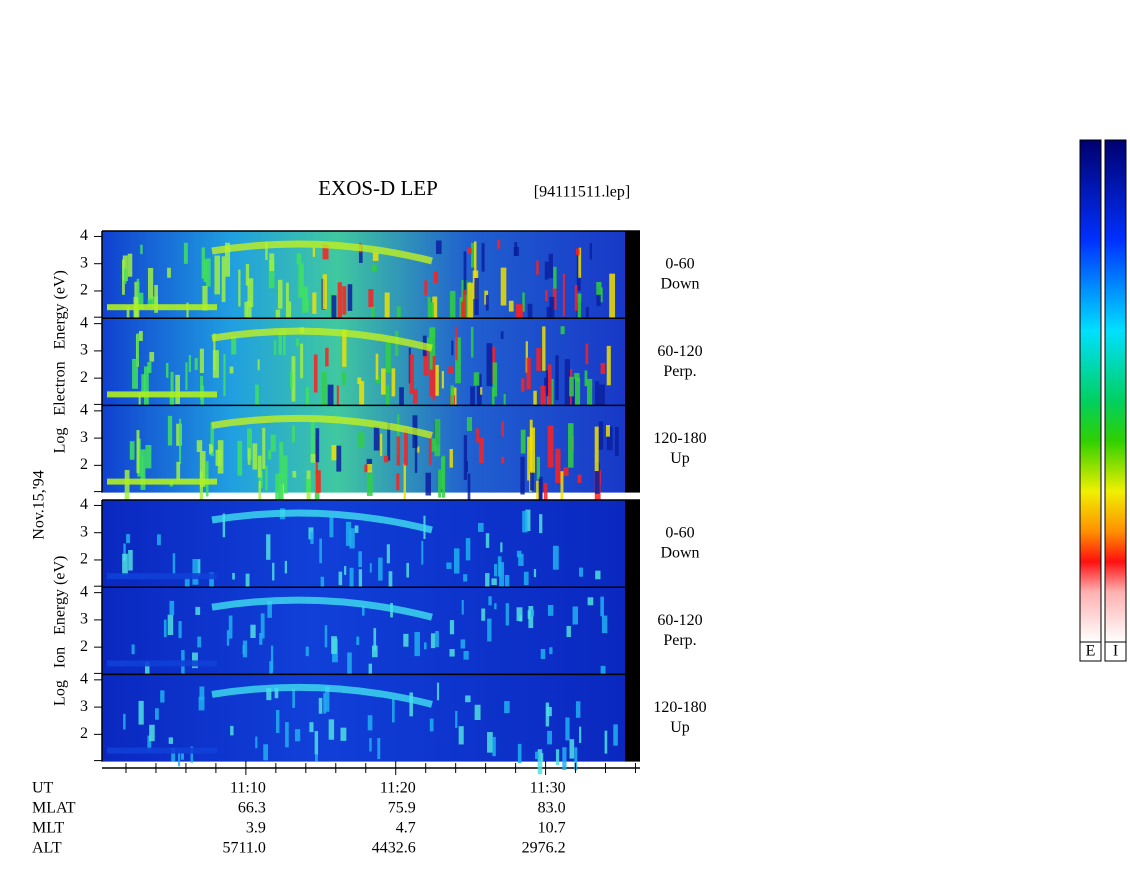 This screenshot has height=875, width=1130. I want to click on ephemeris-value: 10.7, so click(552, 828).